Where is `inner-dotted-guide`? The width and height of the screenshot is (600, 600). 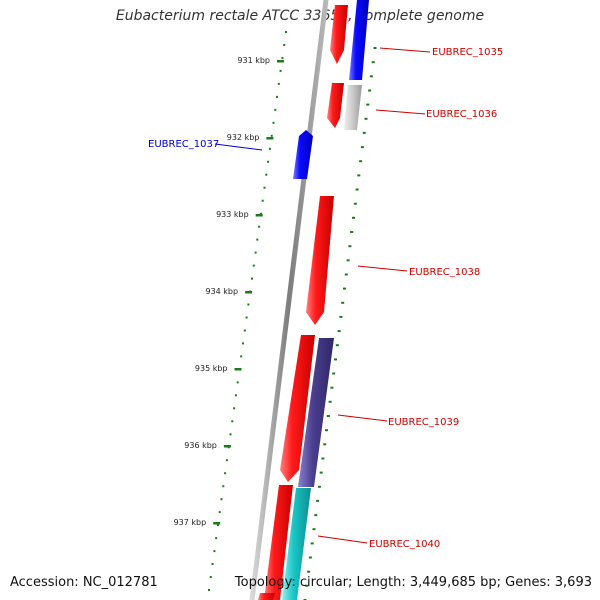 inner-dotted-guide is located at coordinates (247, 311).